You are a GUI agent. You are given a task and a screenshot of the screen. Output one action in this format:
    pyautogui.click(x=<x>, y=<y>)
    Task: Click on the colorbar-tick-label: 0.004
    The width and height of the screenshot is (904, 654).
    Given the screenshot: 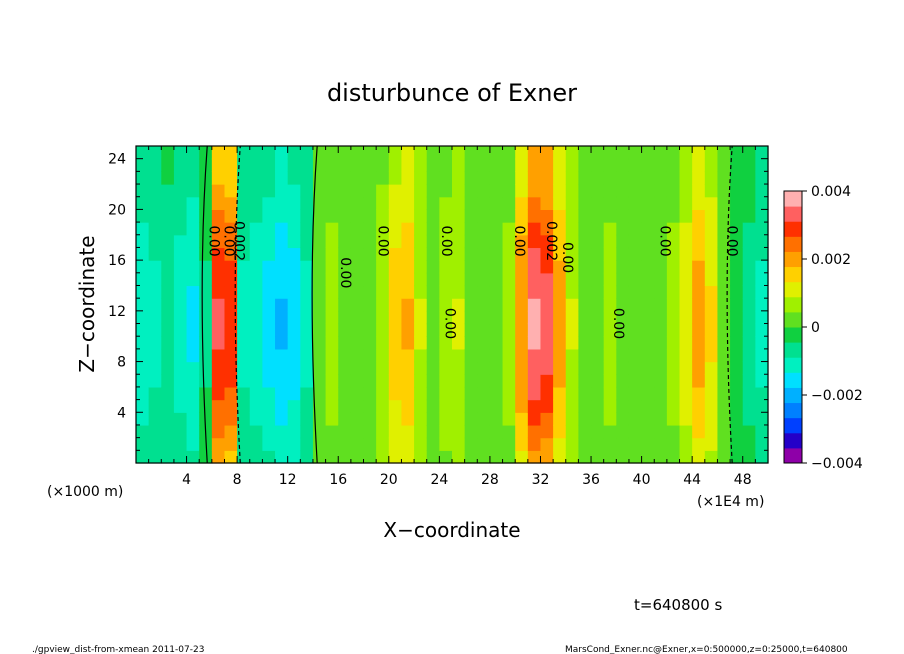 What is the action you would take?
    pyautogui.click(x=831, y=192)
    